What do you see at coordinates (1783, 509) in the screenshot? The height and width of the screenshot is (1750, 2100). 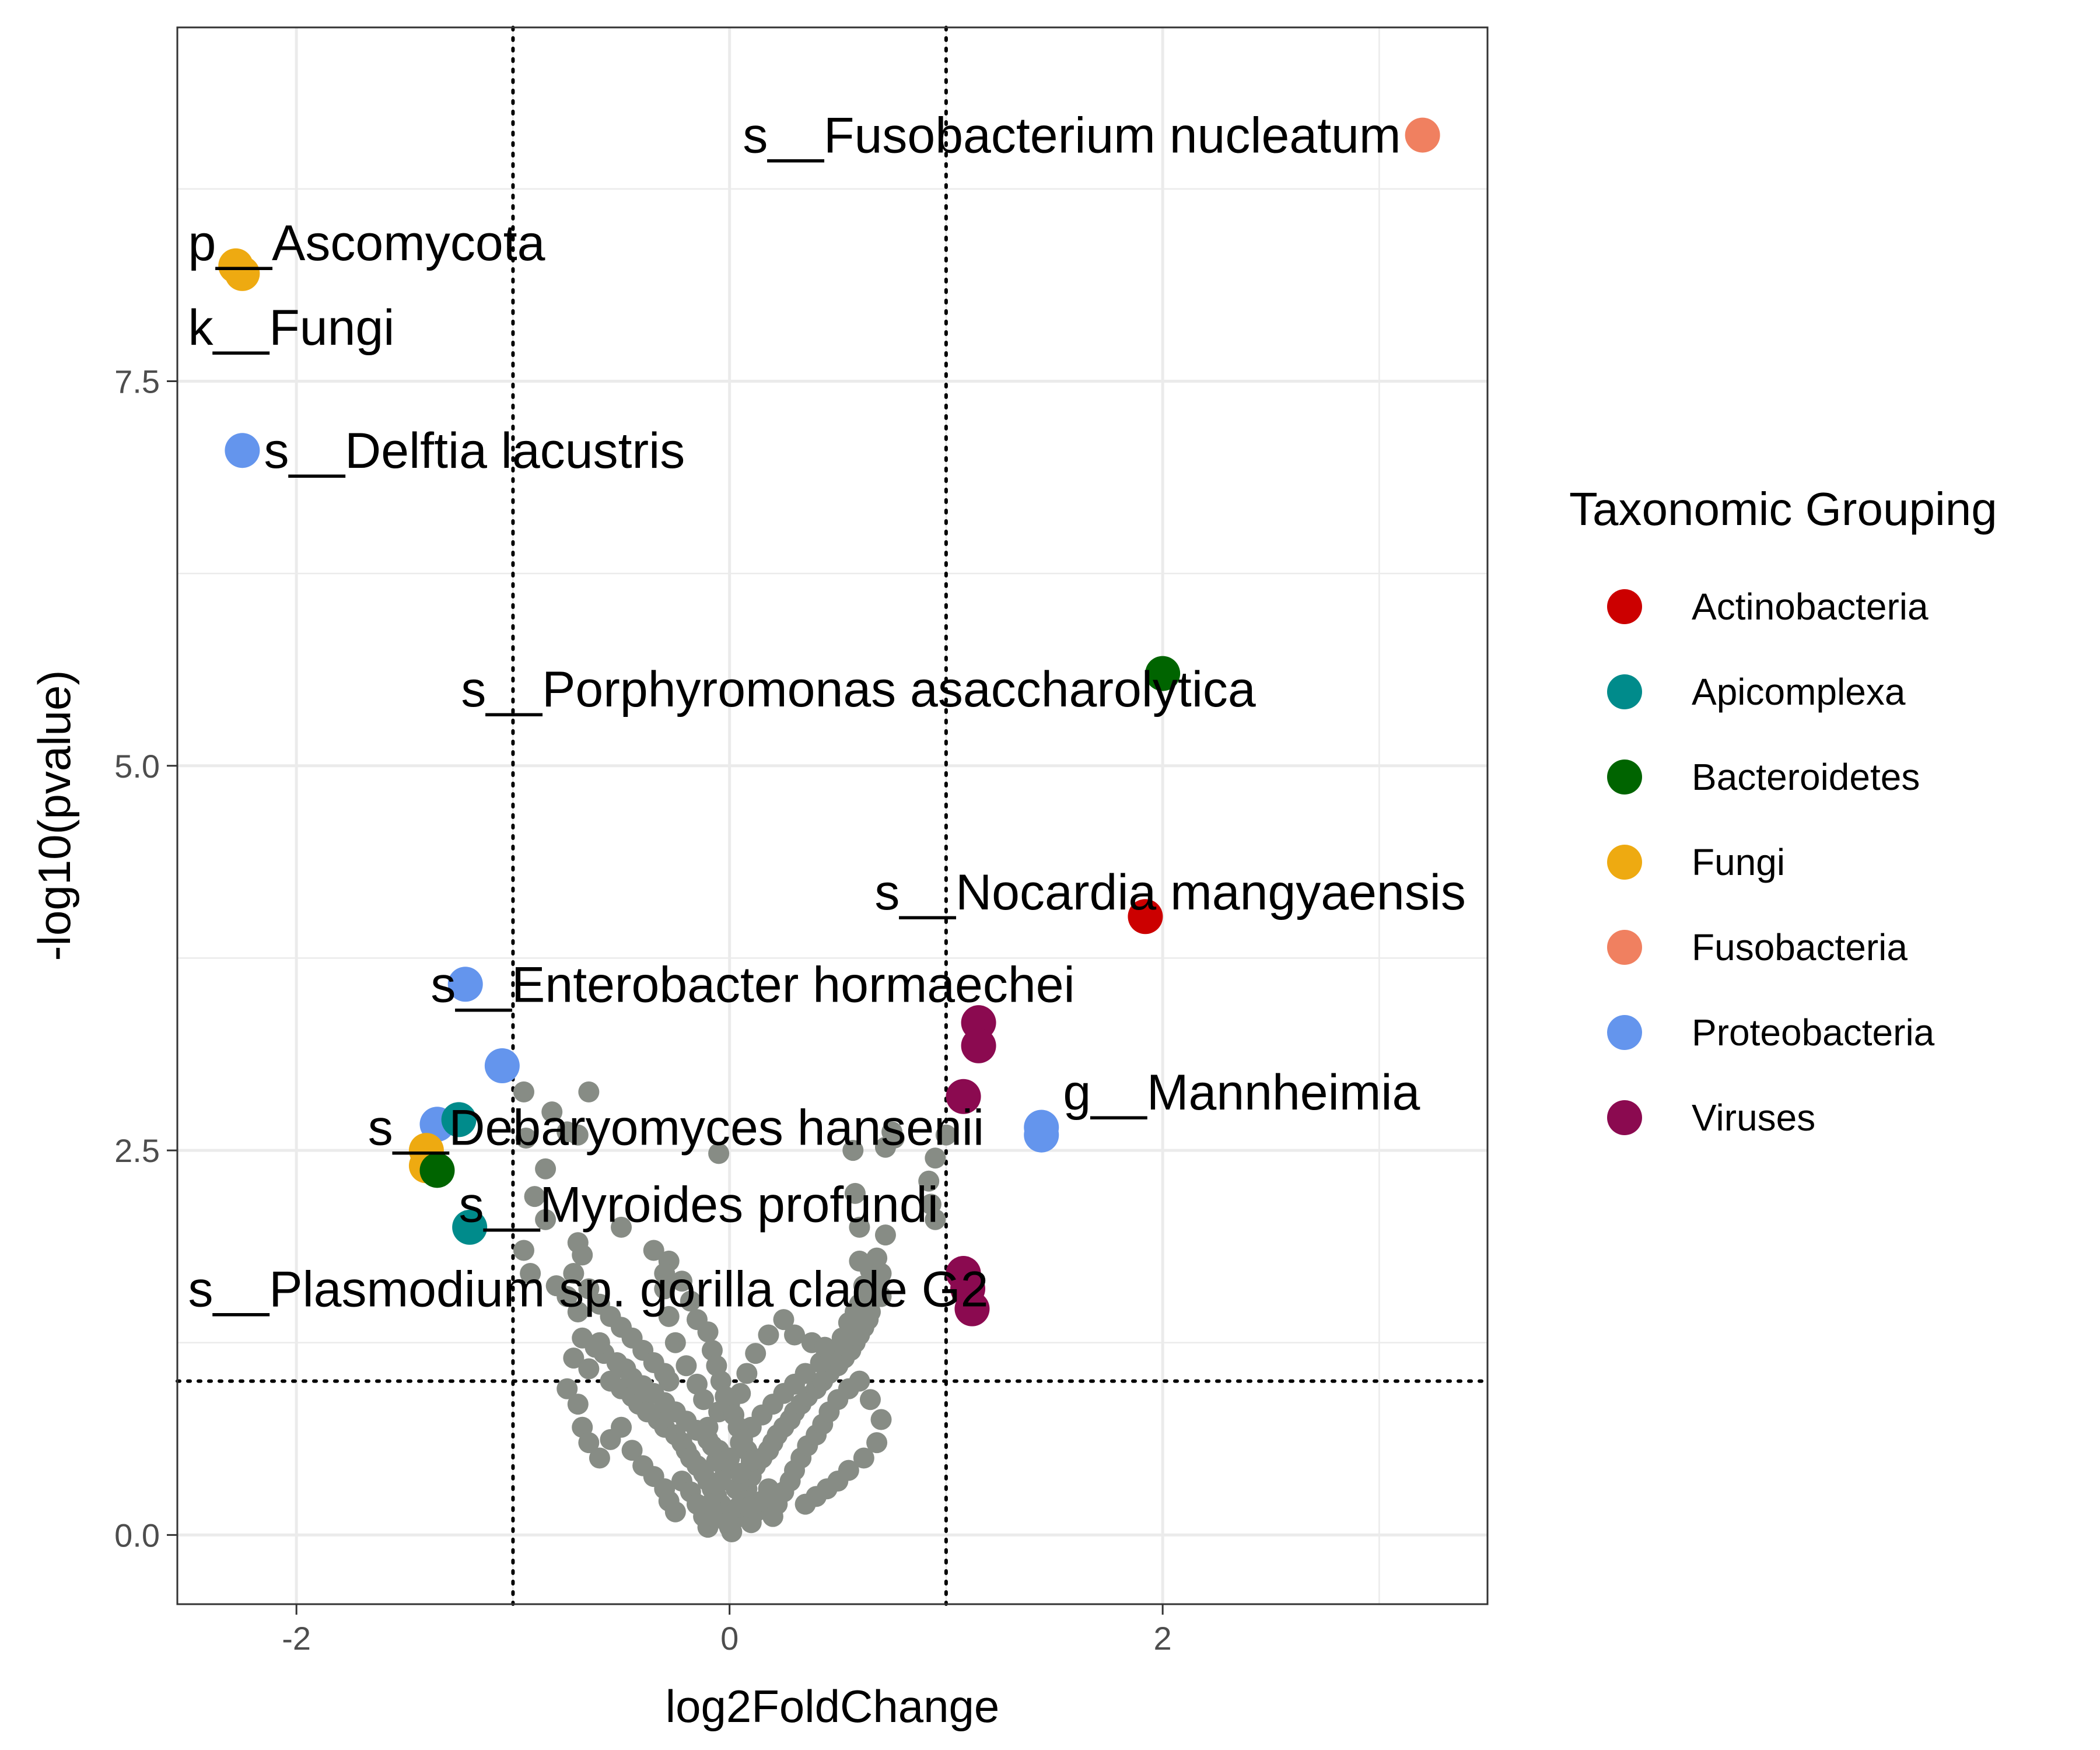 I see `legend-title: Taxonomic Grouping` at bounding box center [1783, 509].